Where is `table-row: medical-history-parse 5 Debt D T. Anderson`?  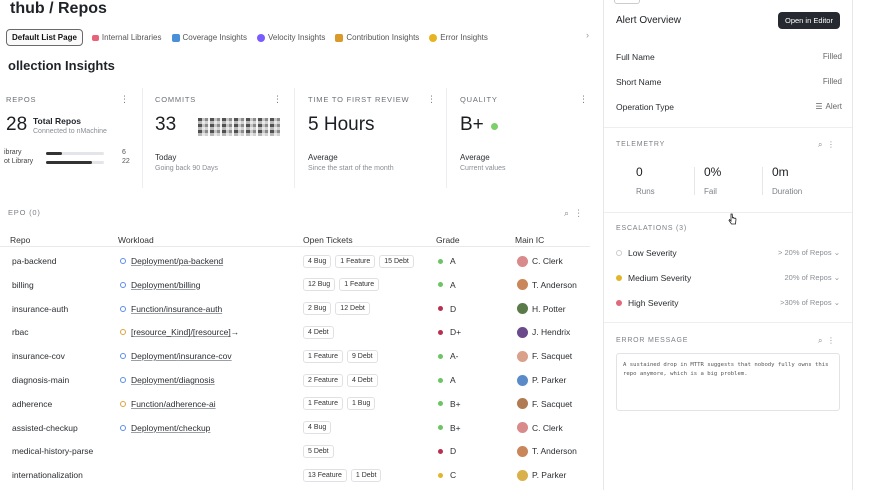
table-row: medical-history-parse 5 Debt D T. Anderson is located at coordinates (295, 451).